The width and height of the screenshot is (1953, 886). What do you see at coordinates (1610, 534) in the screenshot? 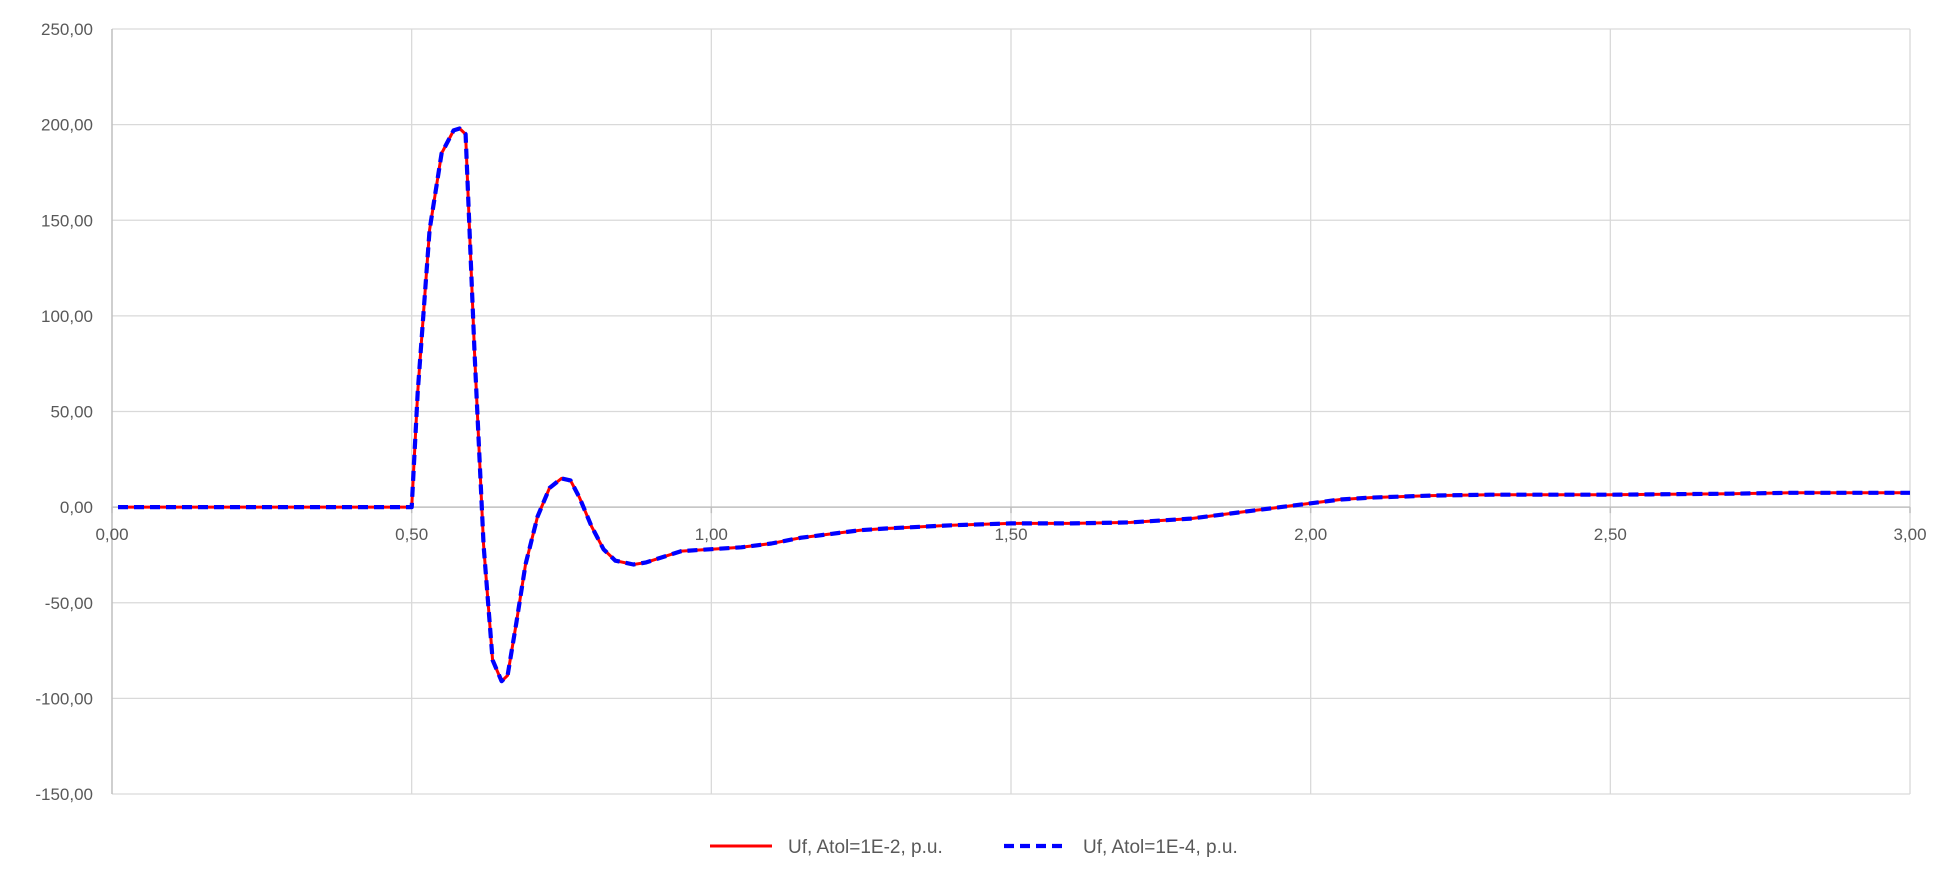
I see `x-tick-label: 2,50` at bounding box center [1610, 534].